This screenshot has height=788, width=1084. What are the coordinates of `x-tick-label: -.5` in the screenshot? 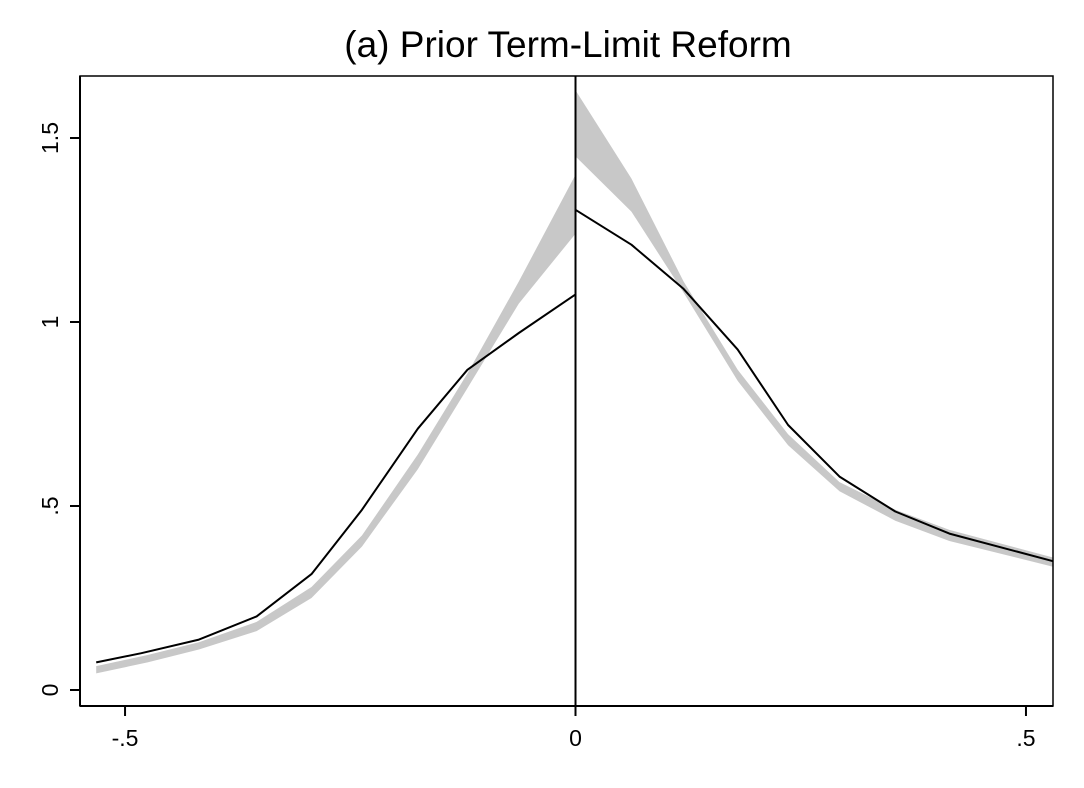 It's located at (125, 738).